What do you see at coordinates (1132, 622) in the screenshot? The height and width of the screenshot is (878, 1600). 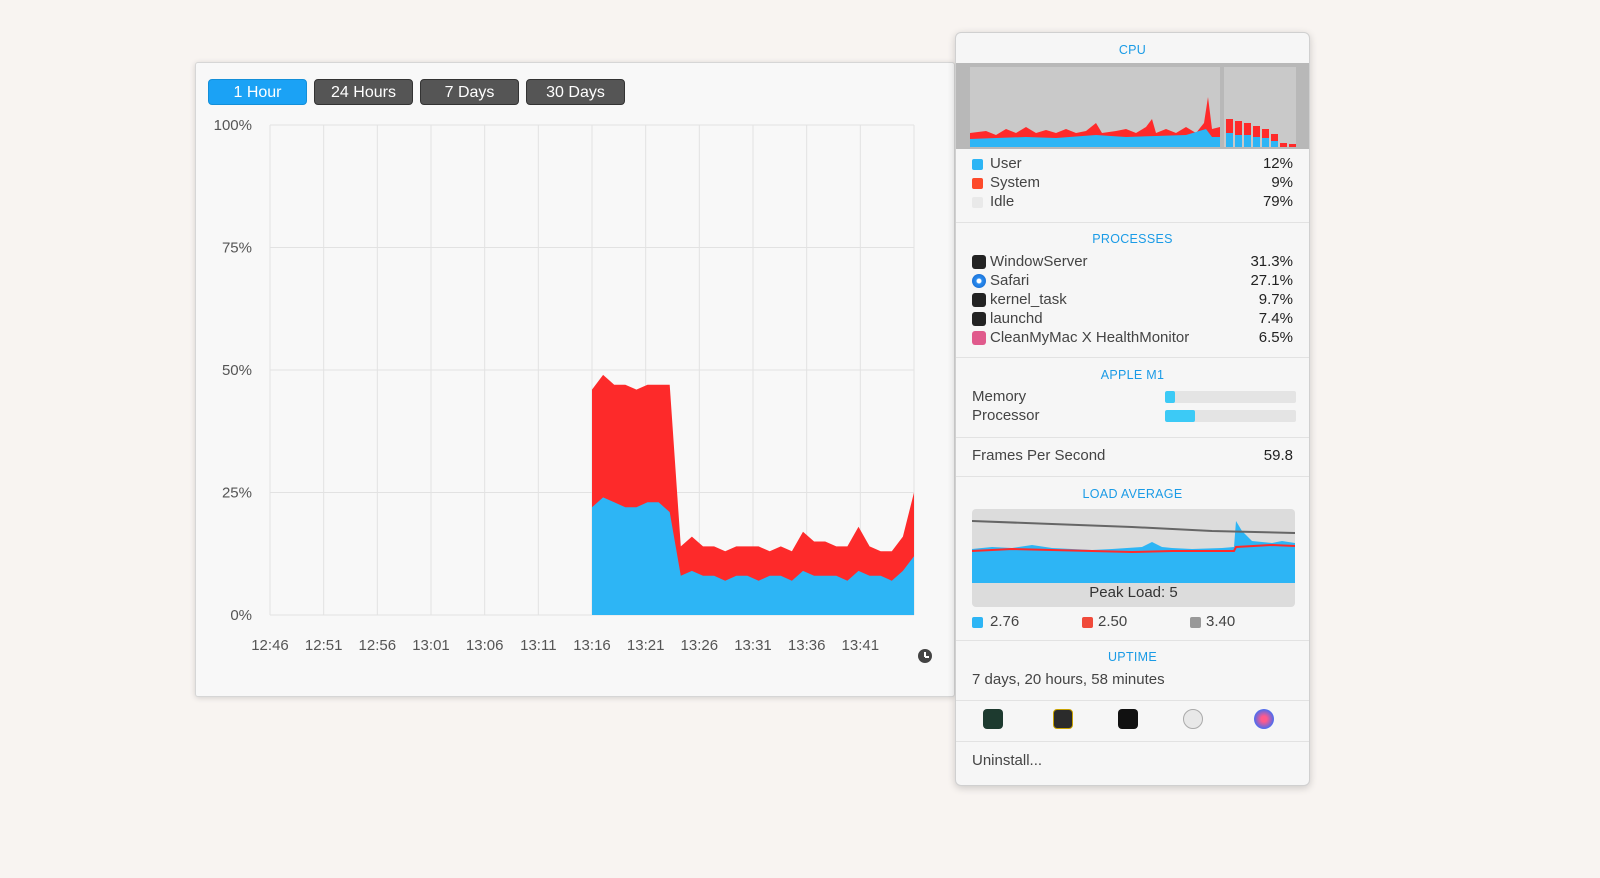 I see `load-legend: 2.76 2.50 3.40` at bounding box center [1132, 622].